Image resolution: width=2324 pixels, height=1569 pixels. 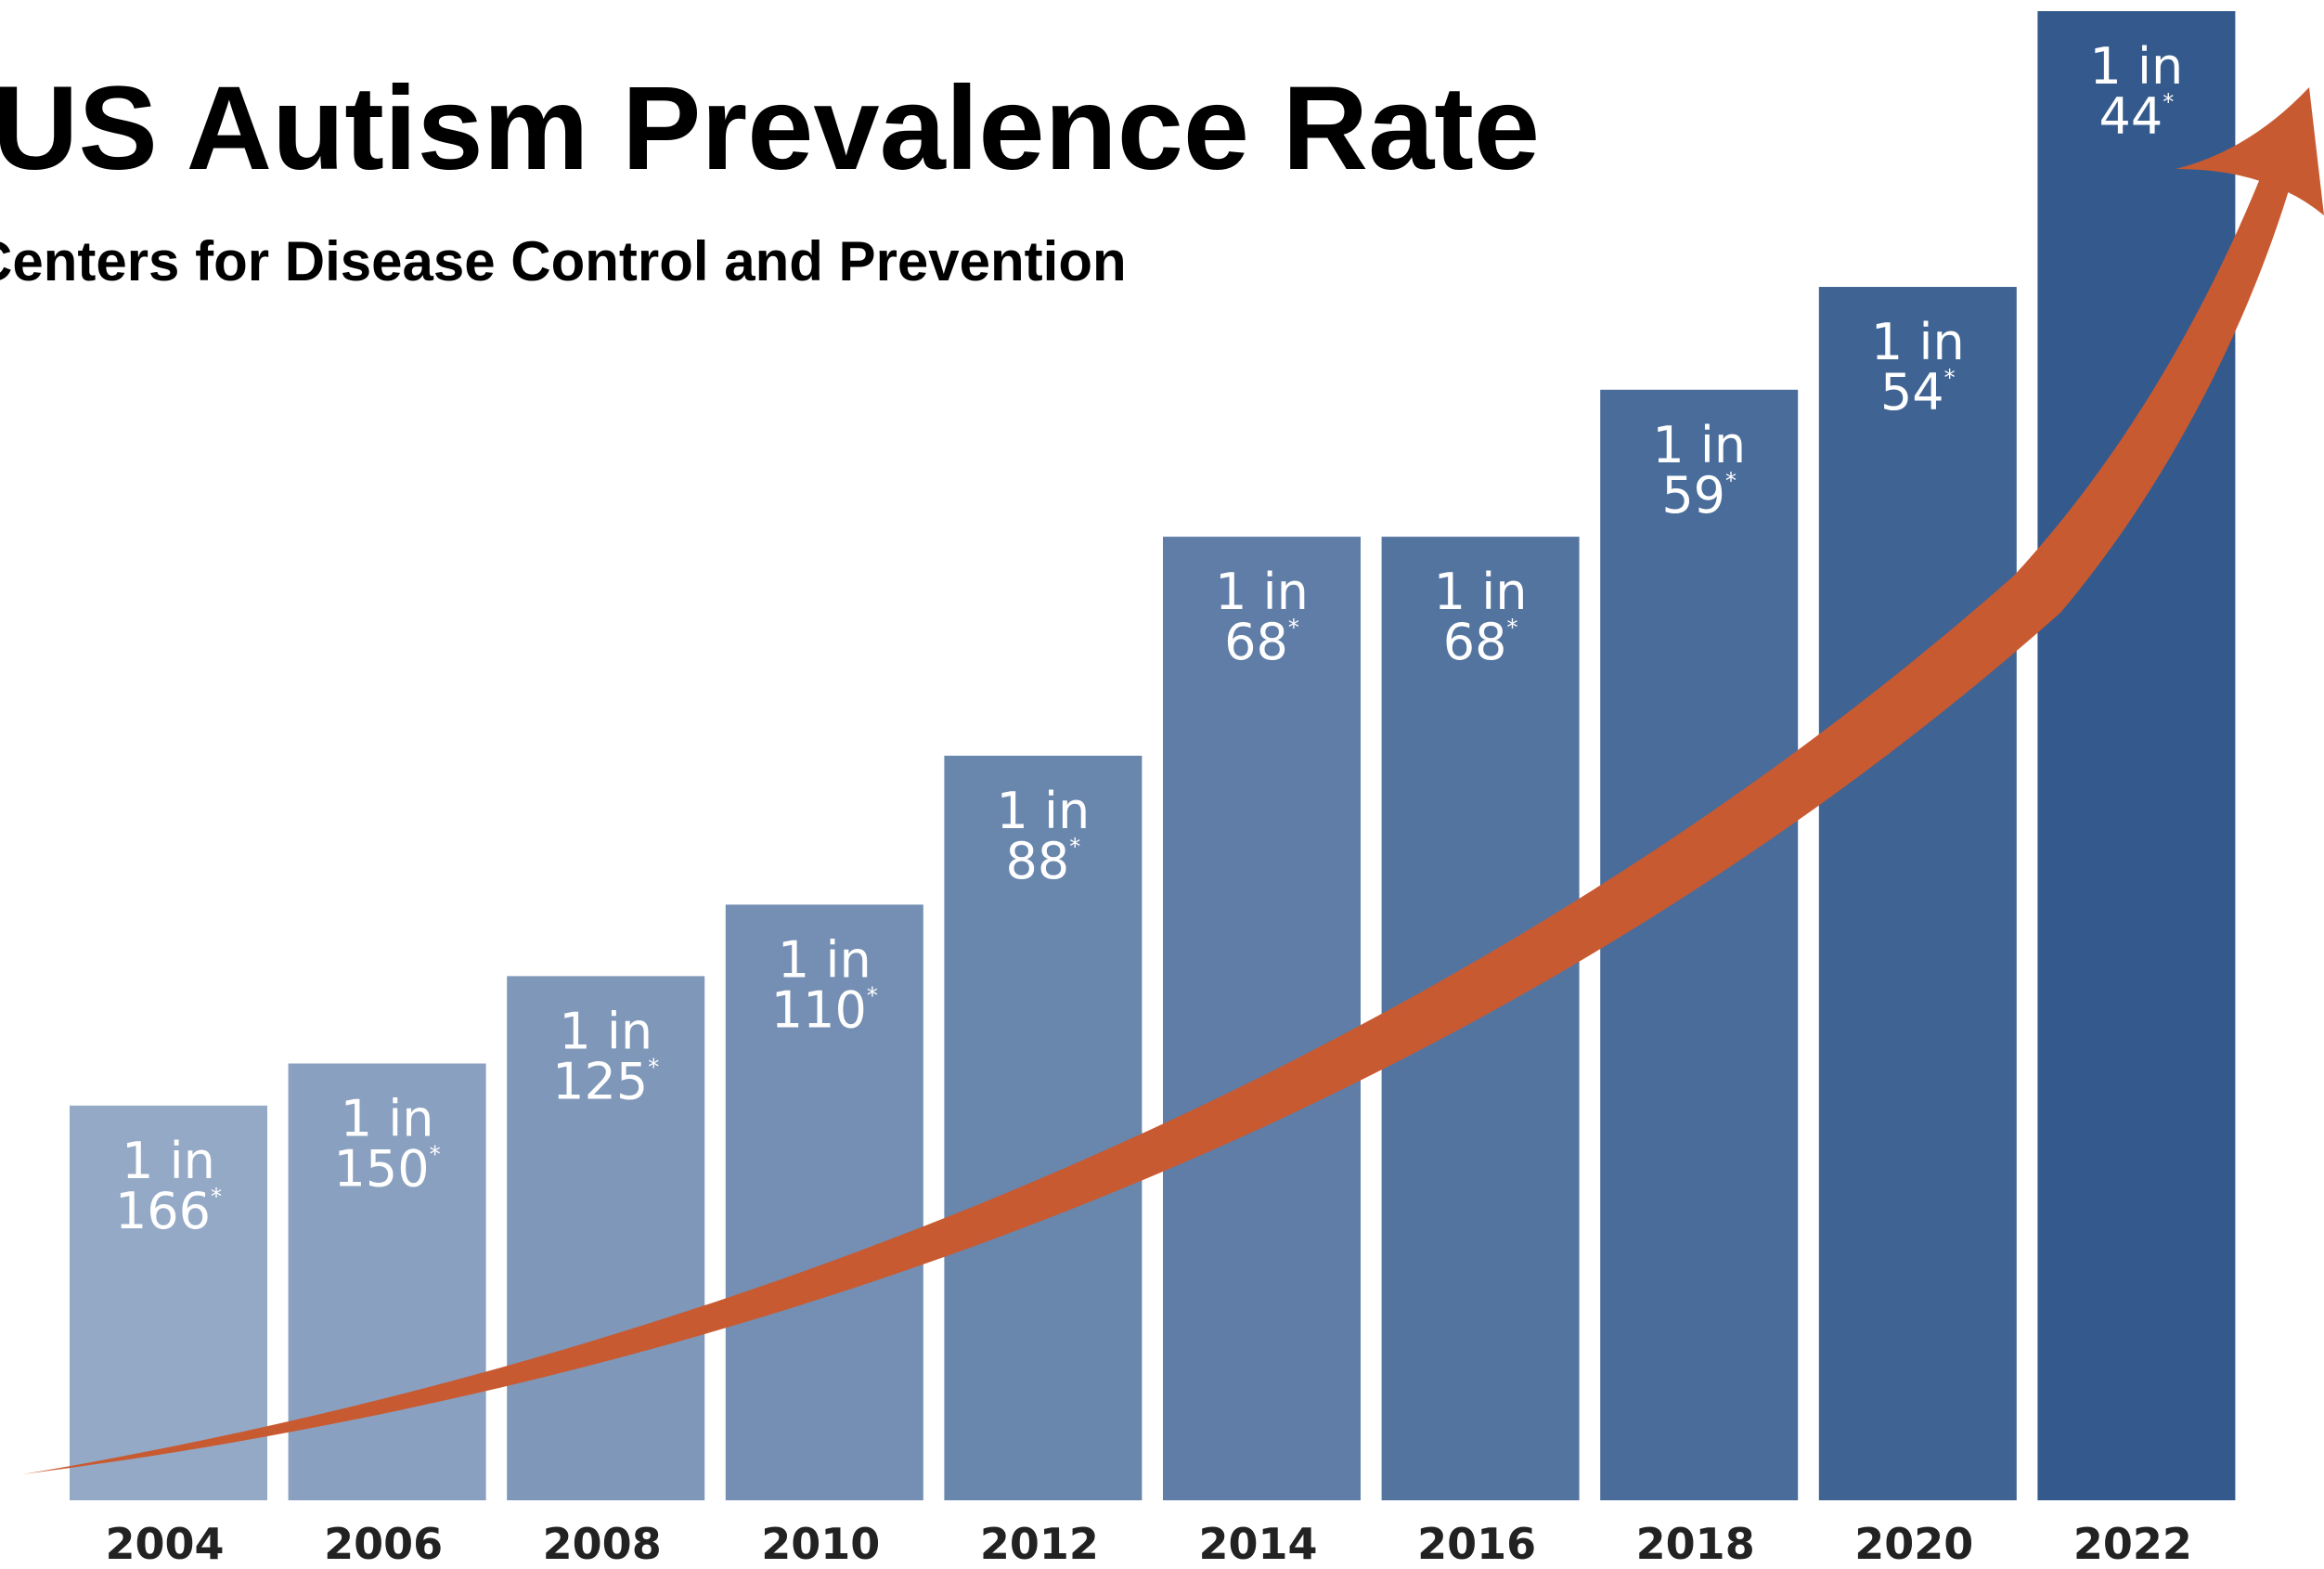 I want to click on x-tick-2014: 2014, so click(x=1257, y=1544).